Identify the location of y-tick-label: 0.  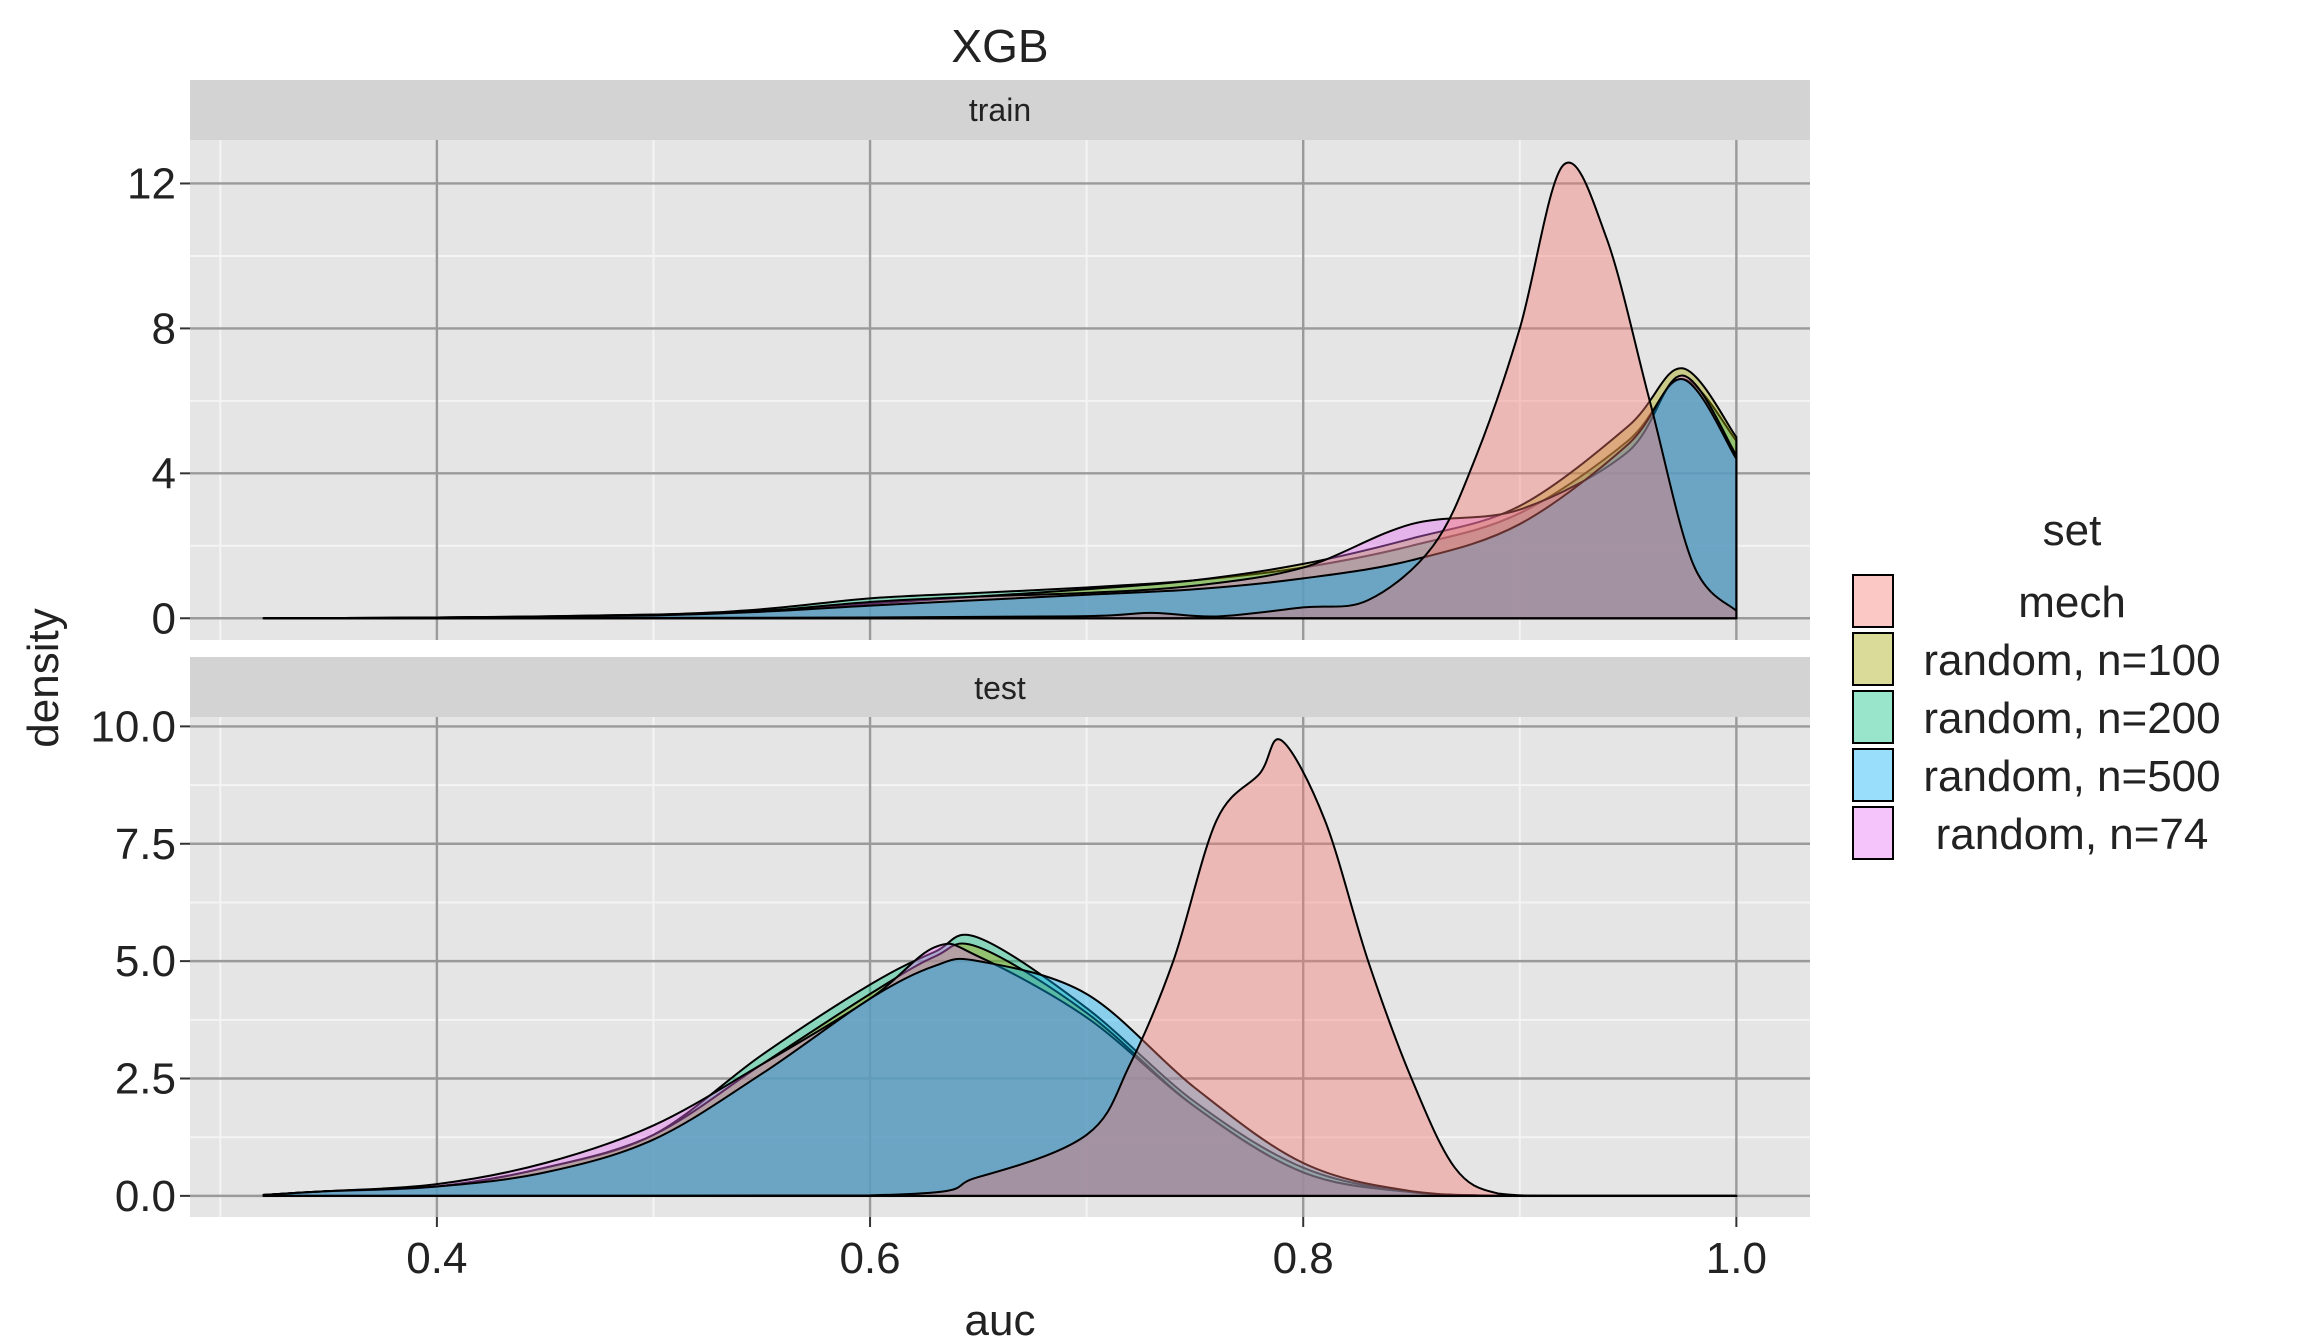
(164, 618).